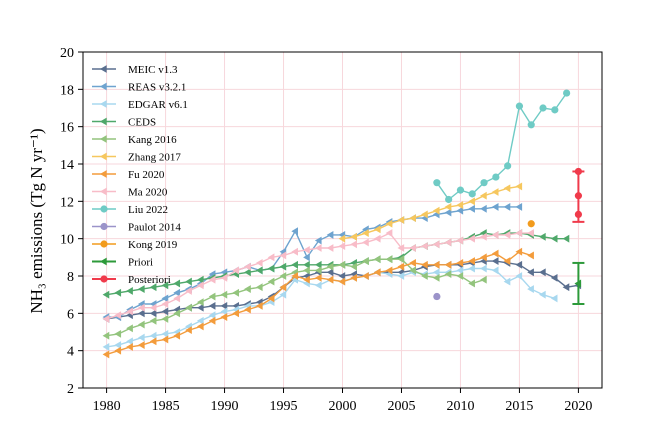 This screenshot has height=444, width=668. I want to click on y-tick-label: 14, so click(67, 165).